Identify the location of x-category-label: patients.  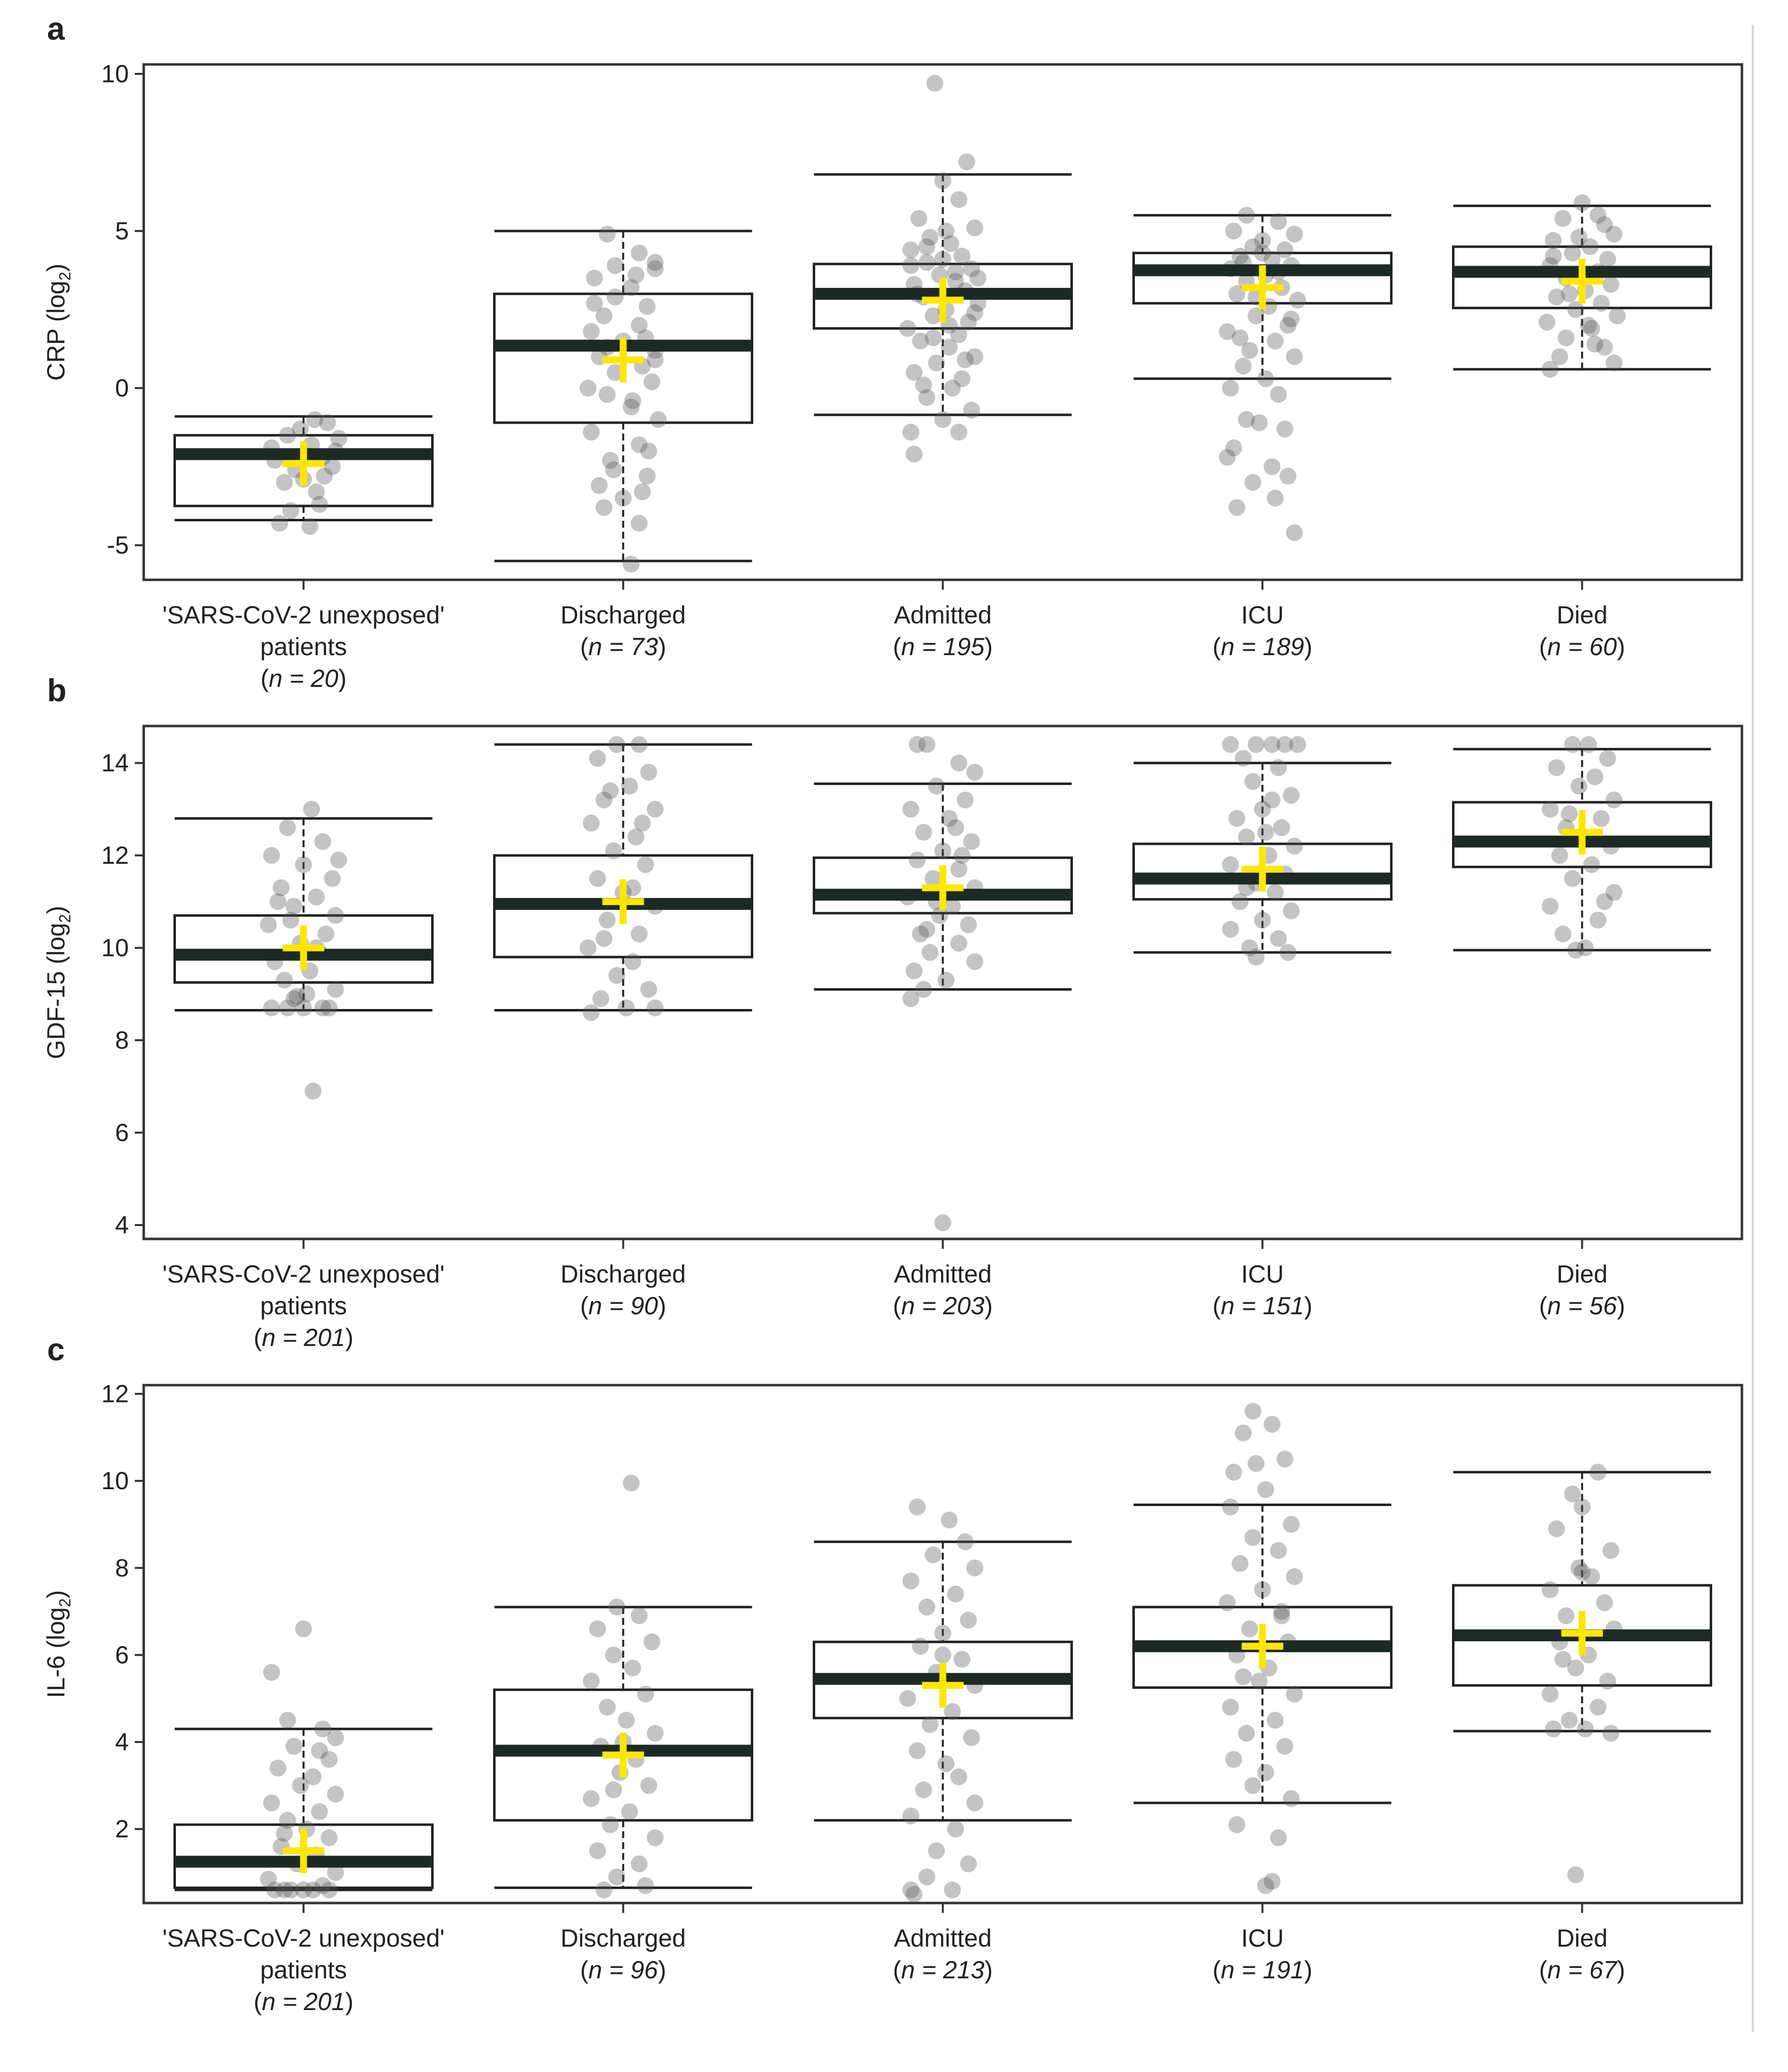
(303, 647).